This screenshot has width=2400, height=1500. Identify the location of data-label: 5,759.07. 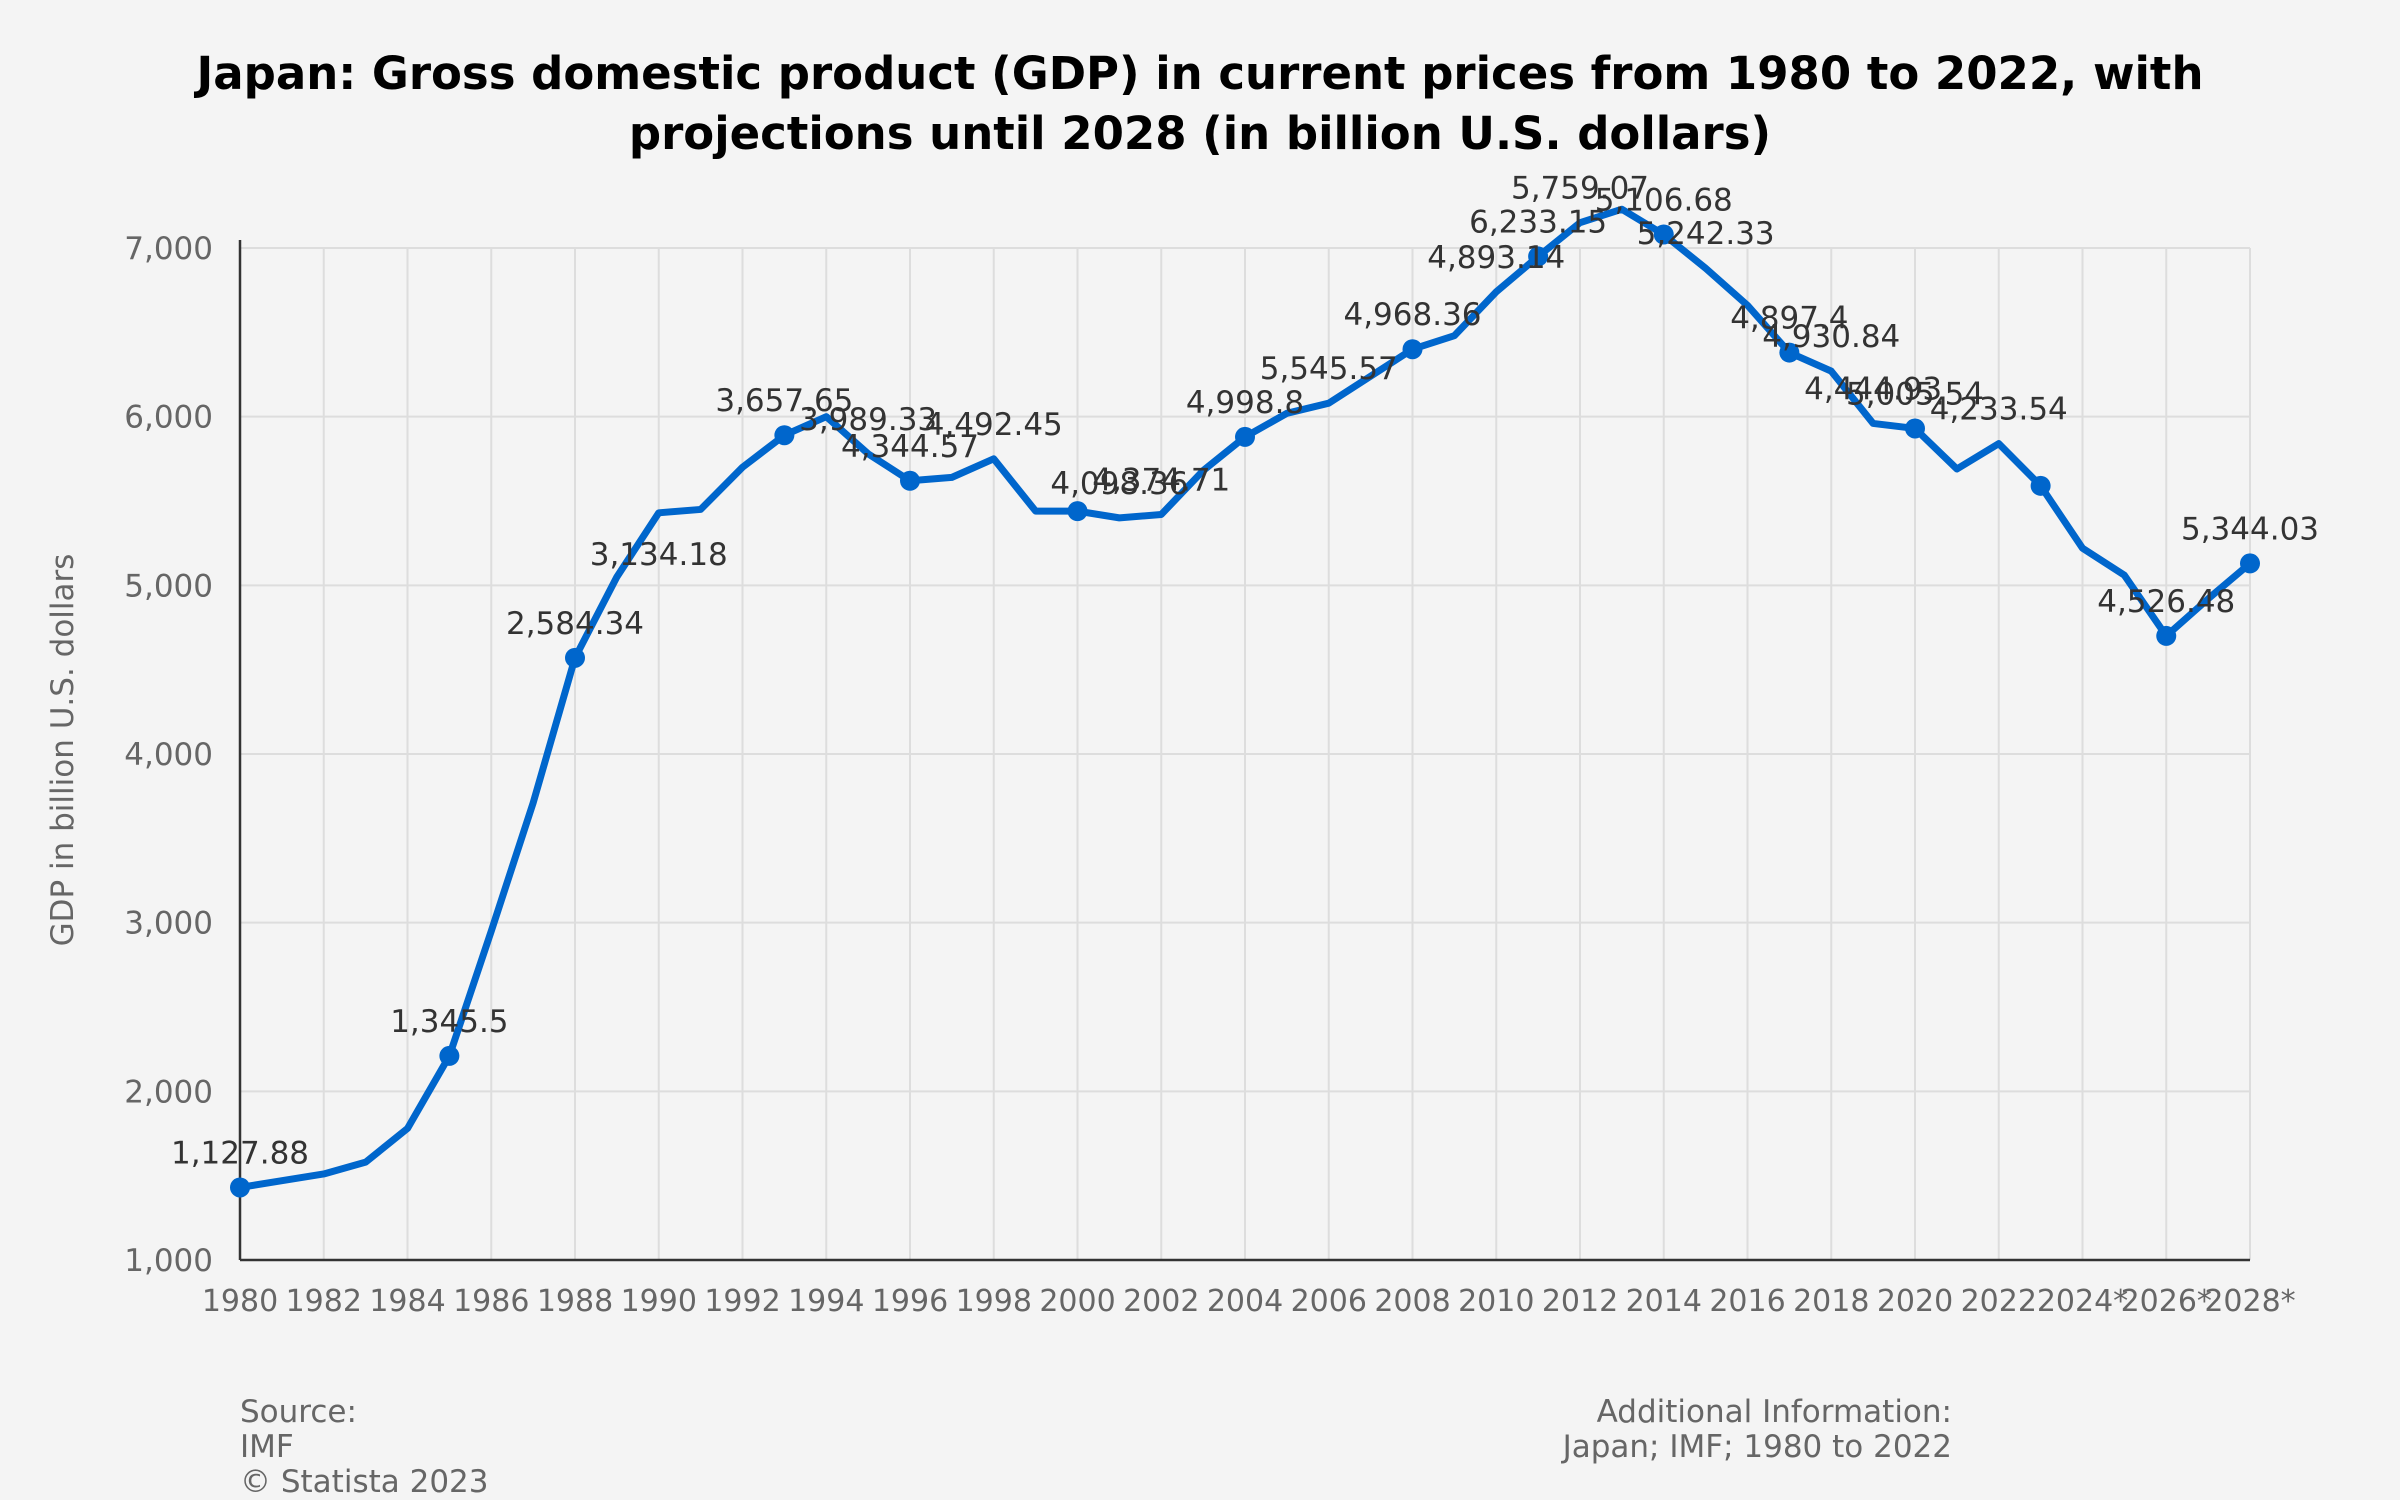
(1580, 189).